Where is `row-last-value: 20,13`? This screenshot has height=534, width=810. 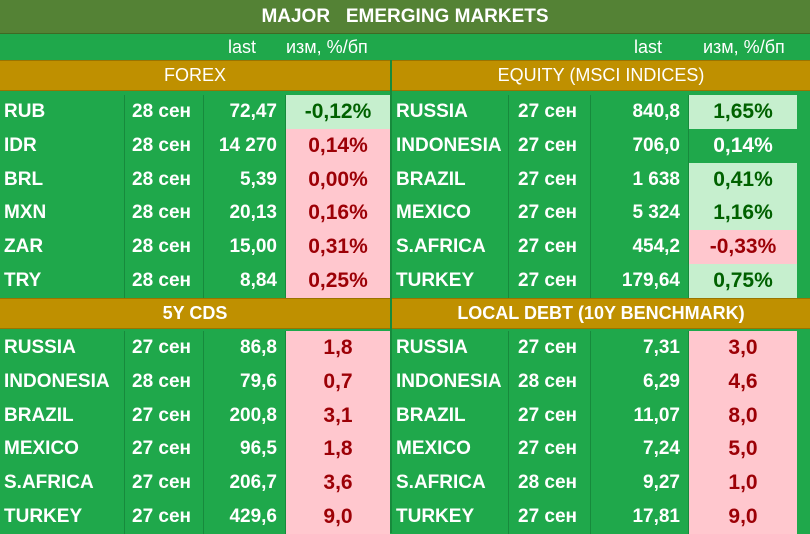 row-last-value: 20,13 is located at coordinates (244, 213).